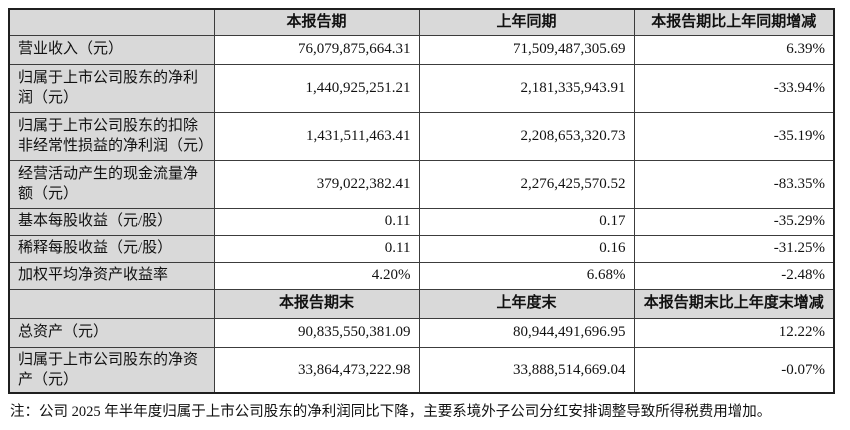 This screenshot has height=430, width=850. I want to click on col-header-current-period-end: 本报告期末, so click(316, 303).